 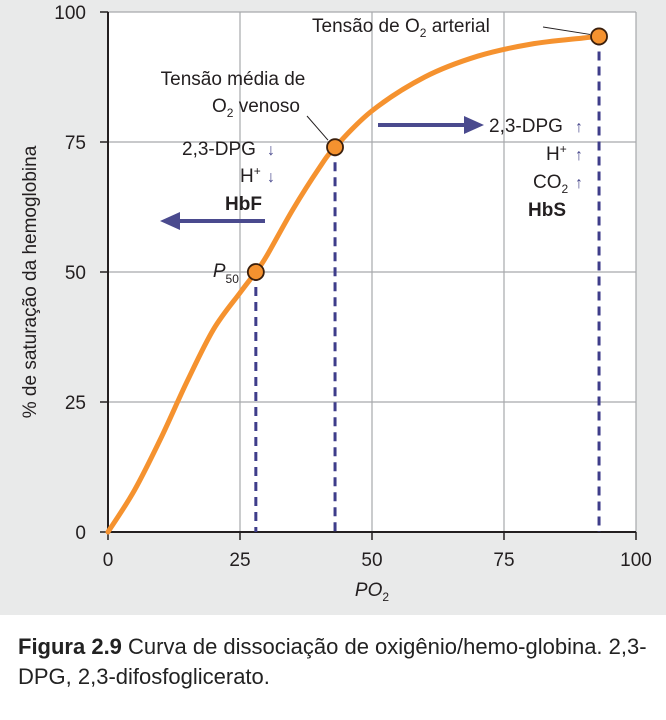 I want to click on y-tick-label: 100, so click(x=70, y=13).